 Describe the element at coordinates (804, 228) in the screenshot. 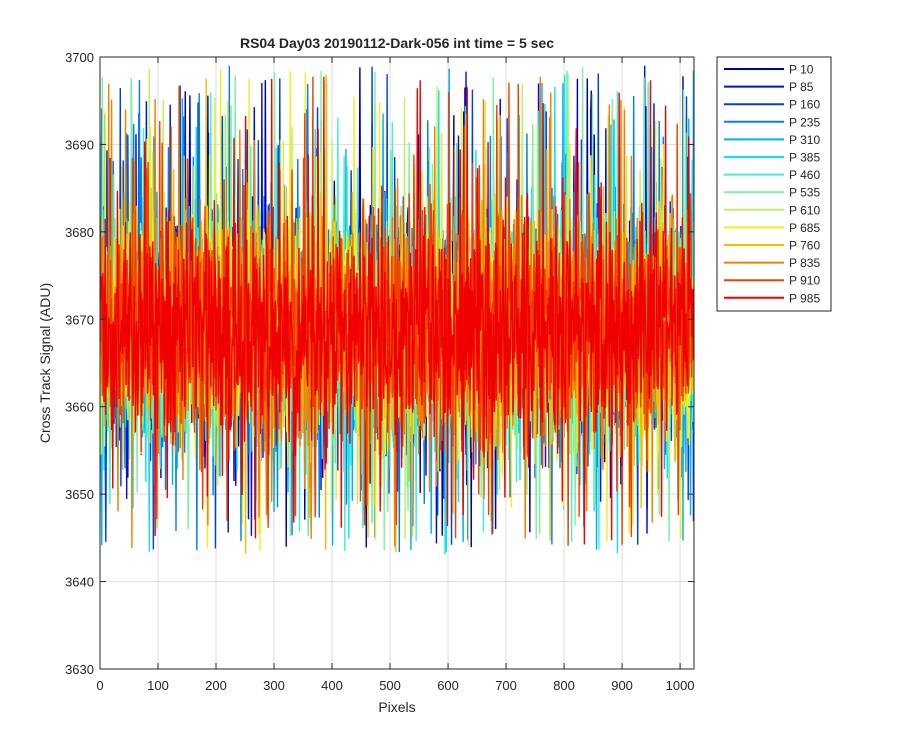

I see `legend-entry-label: P 685` at that location.